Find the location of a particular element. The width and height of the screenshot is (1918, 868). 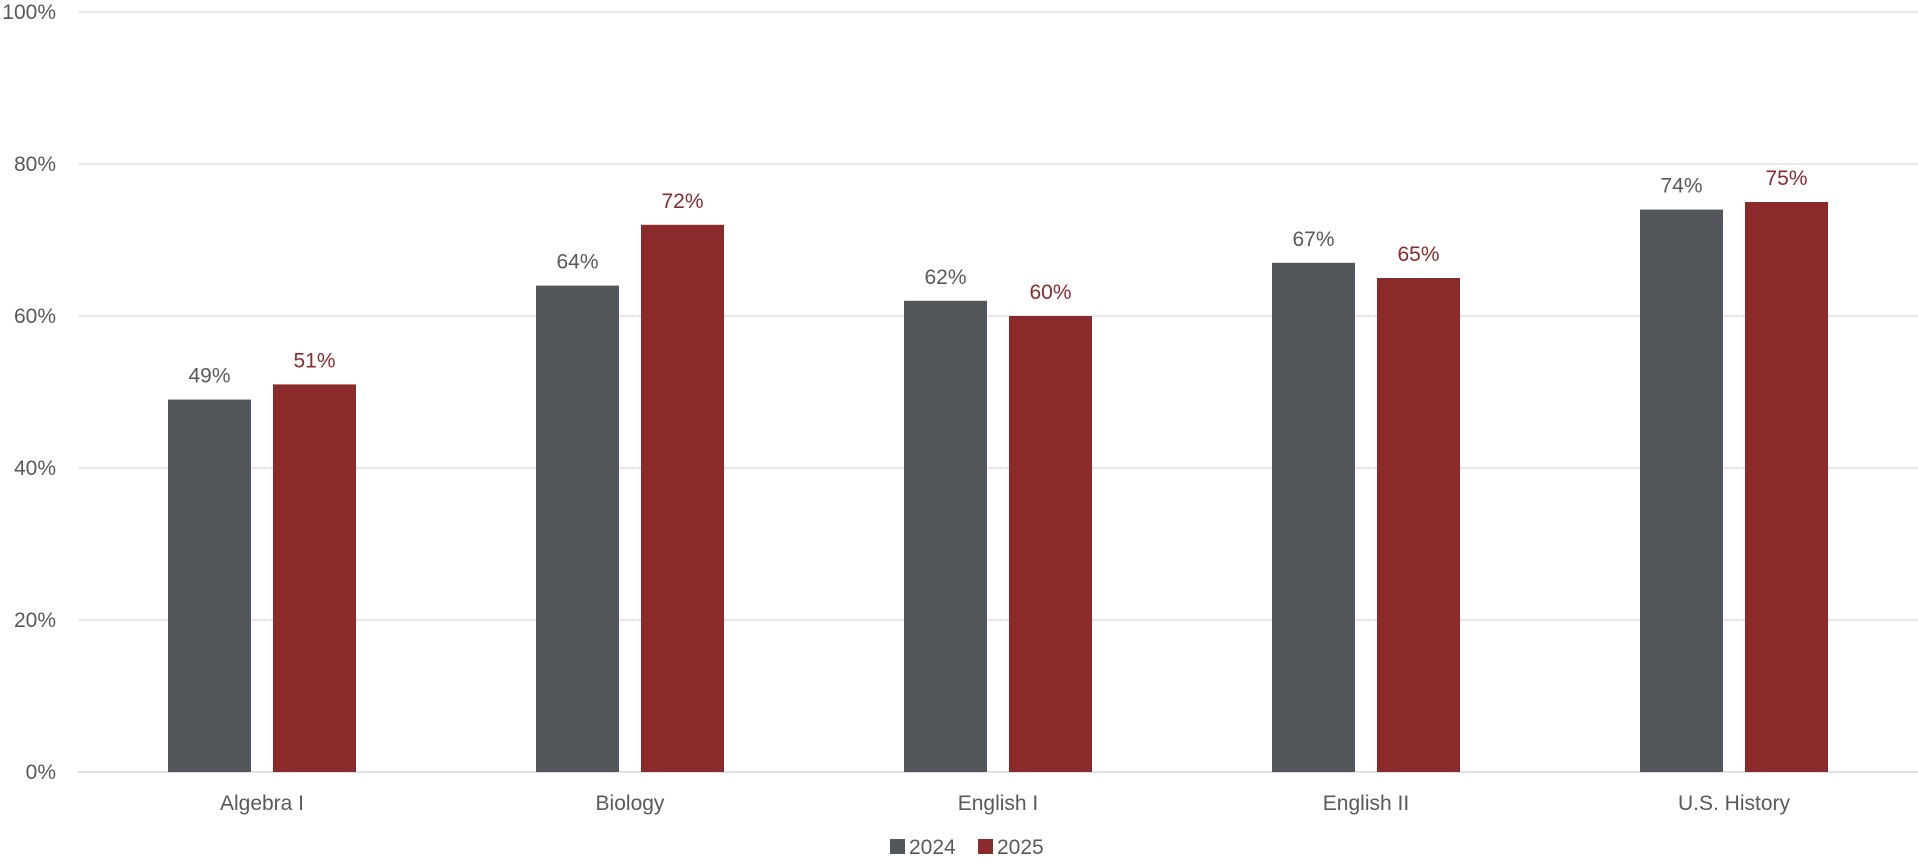

data-label-u-s-history-2024: 74% is located at coordinates (1681, 186).